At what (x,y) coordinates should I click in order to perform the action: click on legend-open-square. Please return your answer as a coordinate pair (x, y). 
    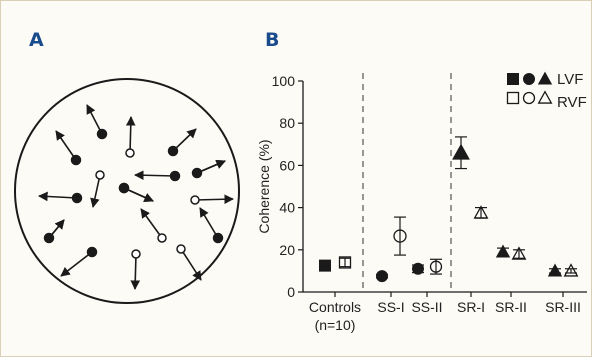
    Looking at the image, I should click on (513, 98).